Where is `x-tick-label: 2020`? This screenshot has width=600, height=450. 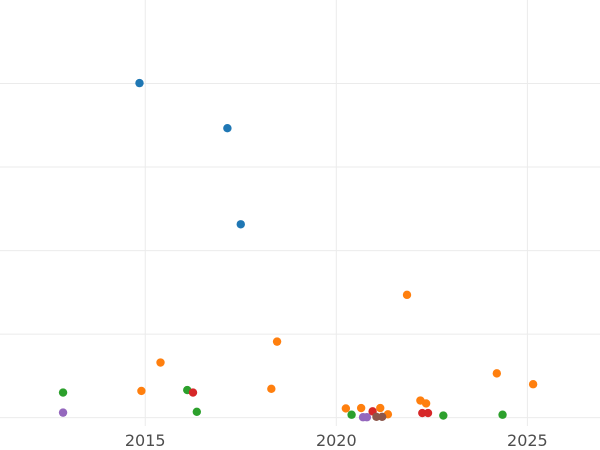 x-tick-label: 2020 is located at coordinates (336, 440).